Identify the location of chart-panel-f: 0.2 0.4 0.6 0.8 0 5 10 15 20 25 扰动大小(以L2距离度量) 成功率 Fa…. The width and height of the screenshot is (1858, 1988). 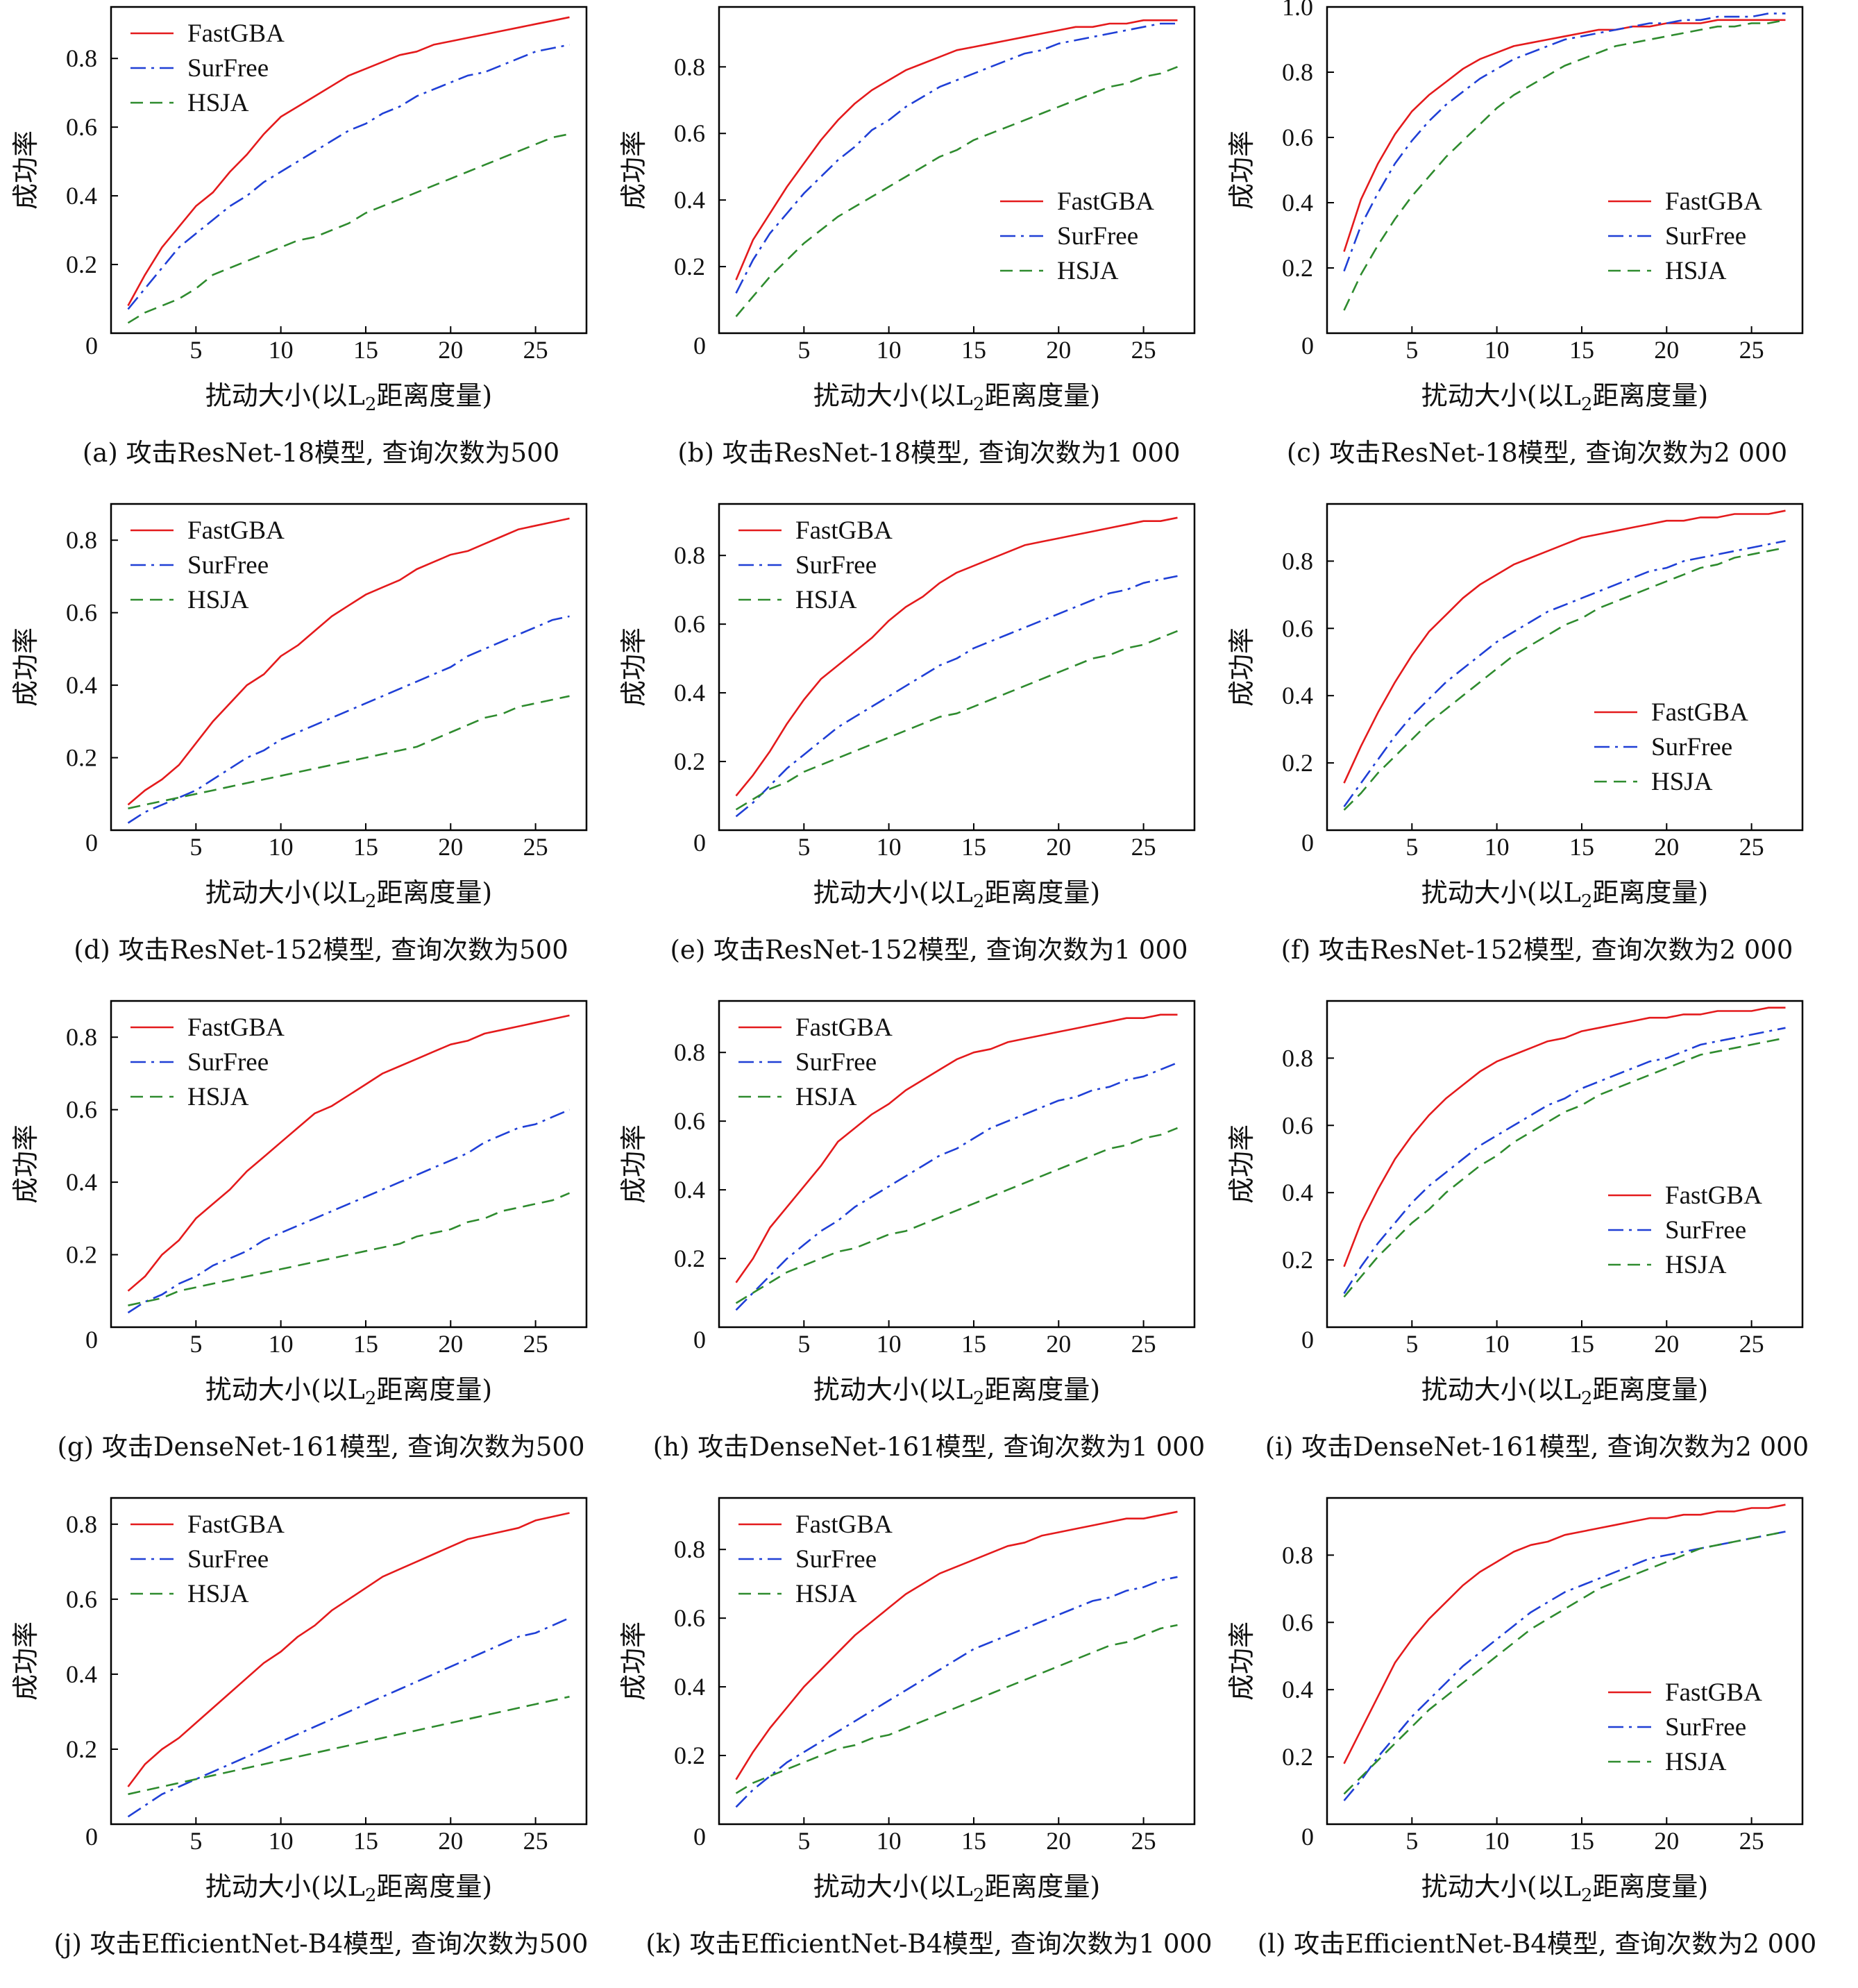
(1537, 745).